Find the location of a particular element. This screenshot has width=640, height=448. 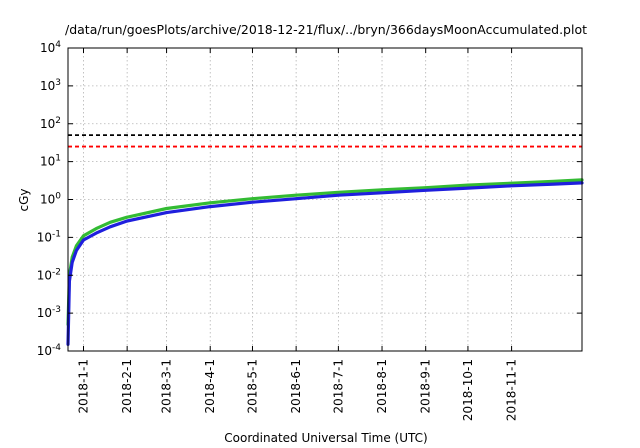

x-tick-label: 2018-11-1 is located at coordinates (512, 390).